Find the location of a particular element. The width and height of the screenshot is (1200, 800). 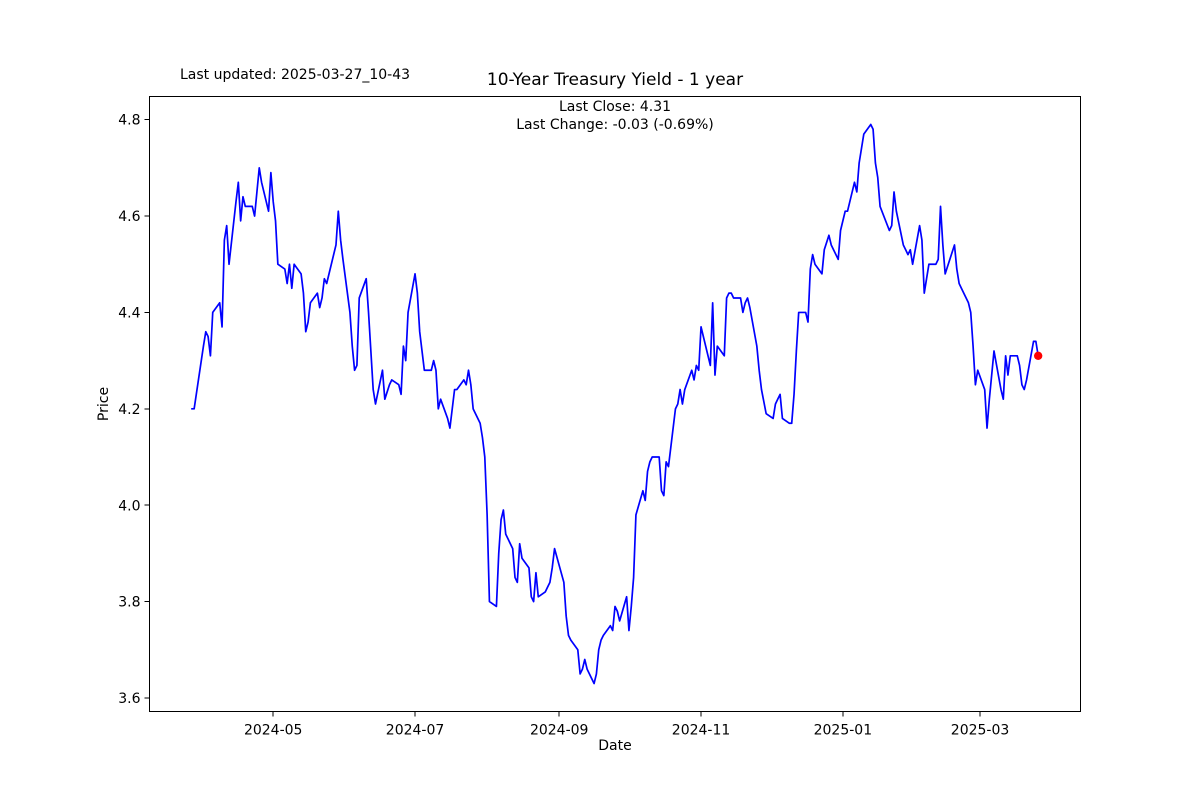

y-tick-label: 4.2 is located at coordinates (129, 410).